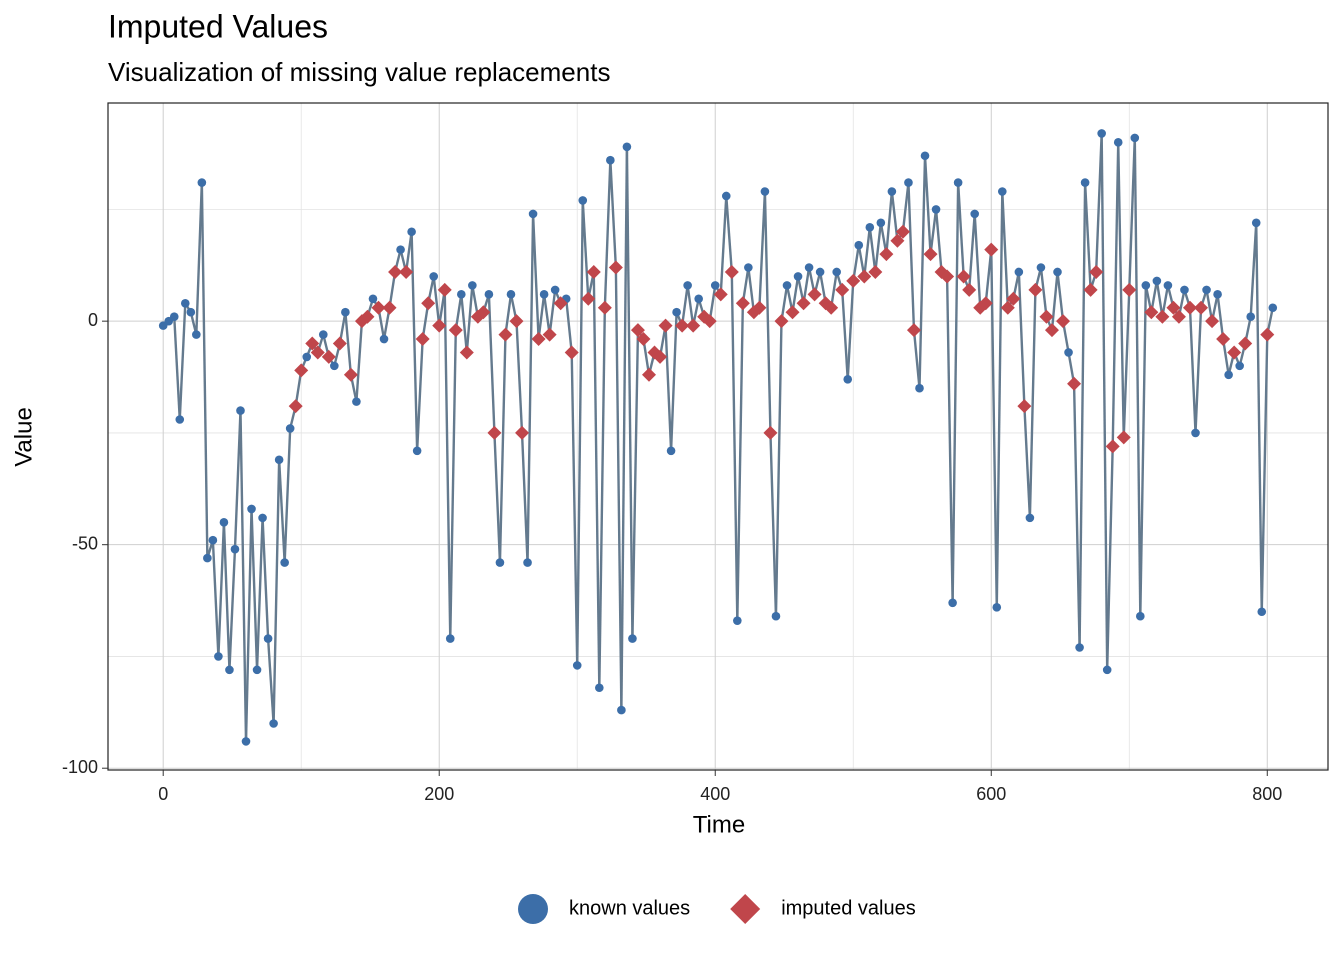 The image size is (1344, 960). What do you see at coordinates (218, 26) in the screenshot?
I see `chart-title: Imputed Values` at bounding box center [218, 26].